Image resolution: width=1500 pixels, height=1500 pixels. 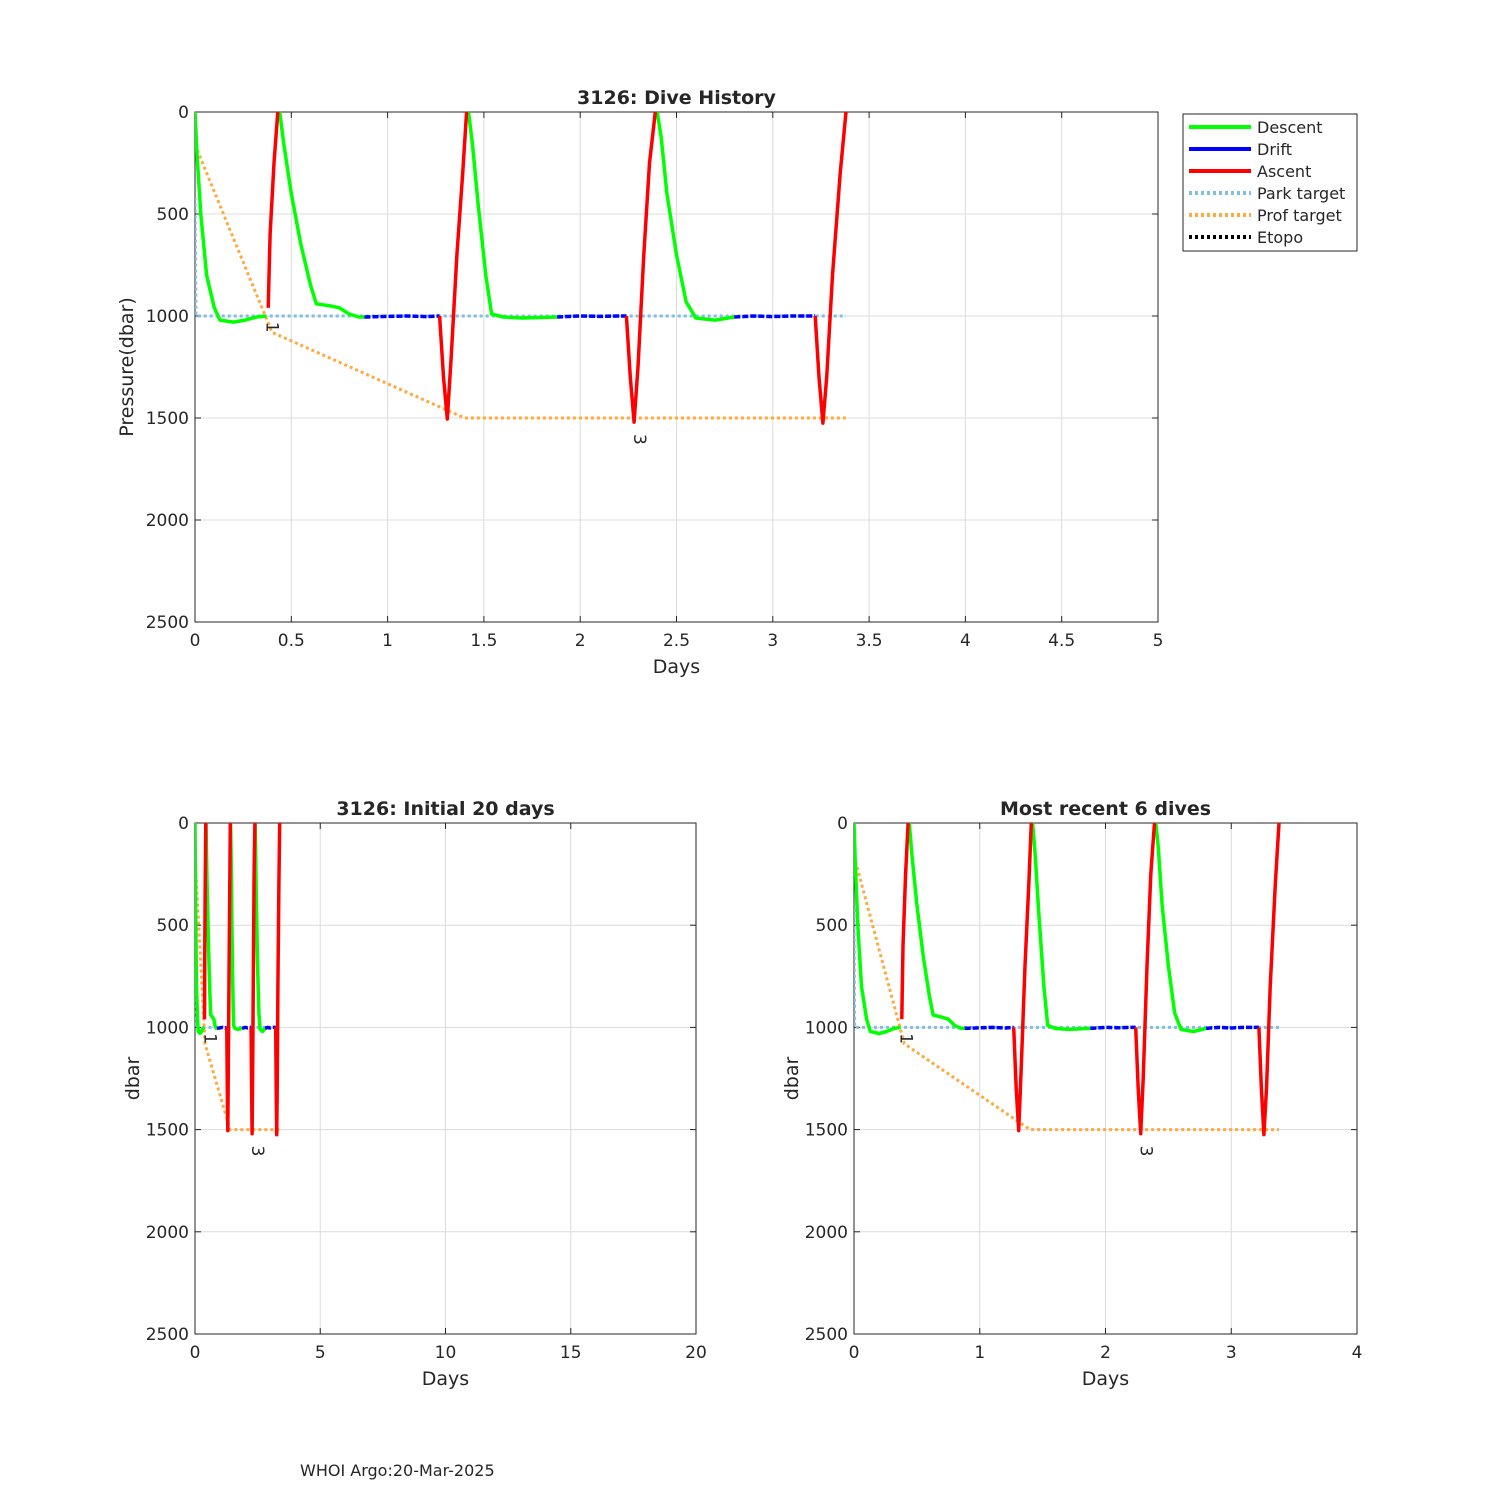 What do you see at coordinates (483, 641) in the screenshot?
I see `x-tick-label: 1.5` at bounding box center [483, 641].